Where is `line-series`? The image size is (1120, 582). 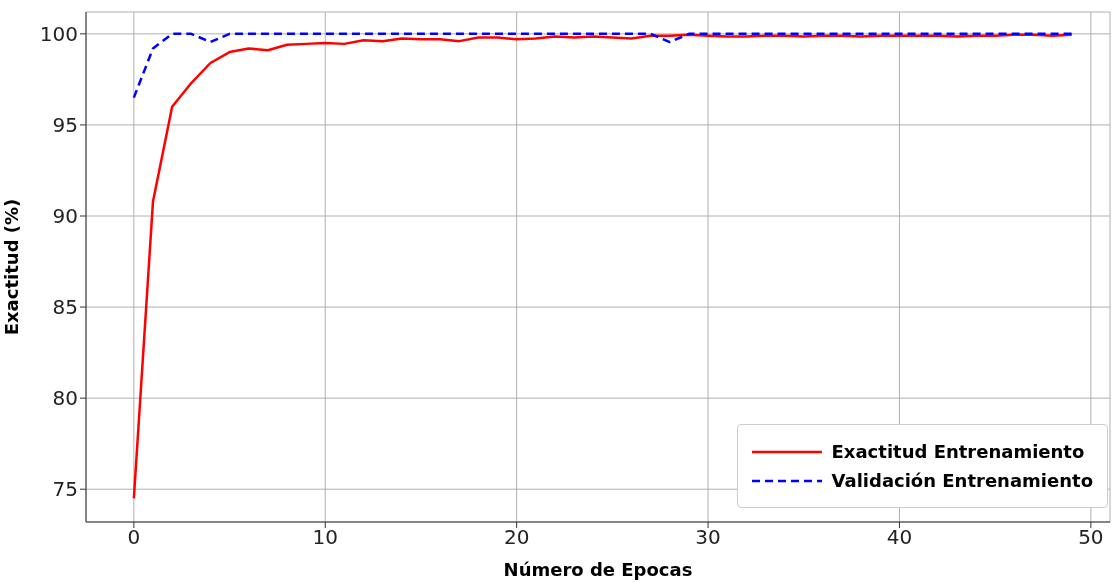 line-series is located at coordinates (602, 65).